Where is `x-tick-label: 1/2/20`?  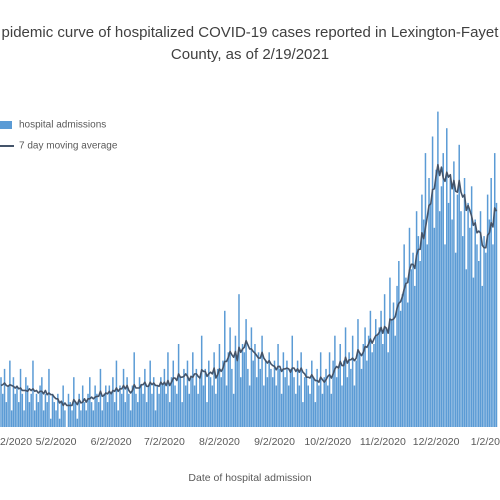
x-tick-label: 1/2/20 is located at coordinates (485, 442).